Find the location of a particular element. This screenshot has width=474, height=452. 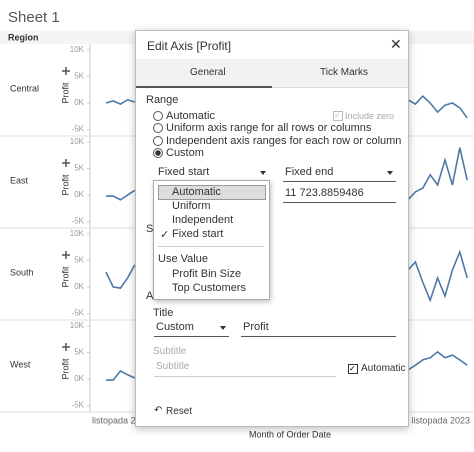

dropdown-value: Fixed start is located at coordinates (184, 172).